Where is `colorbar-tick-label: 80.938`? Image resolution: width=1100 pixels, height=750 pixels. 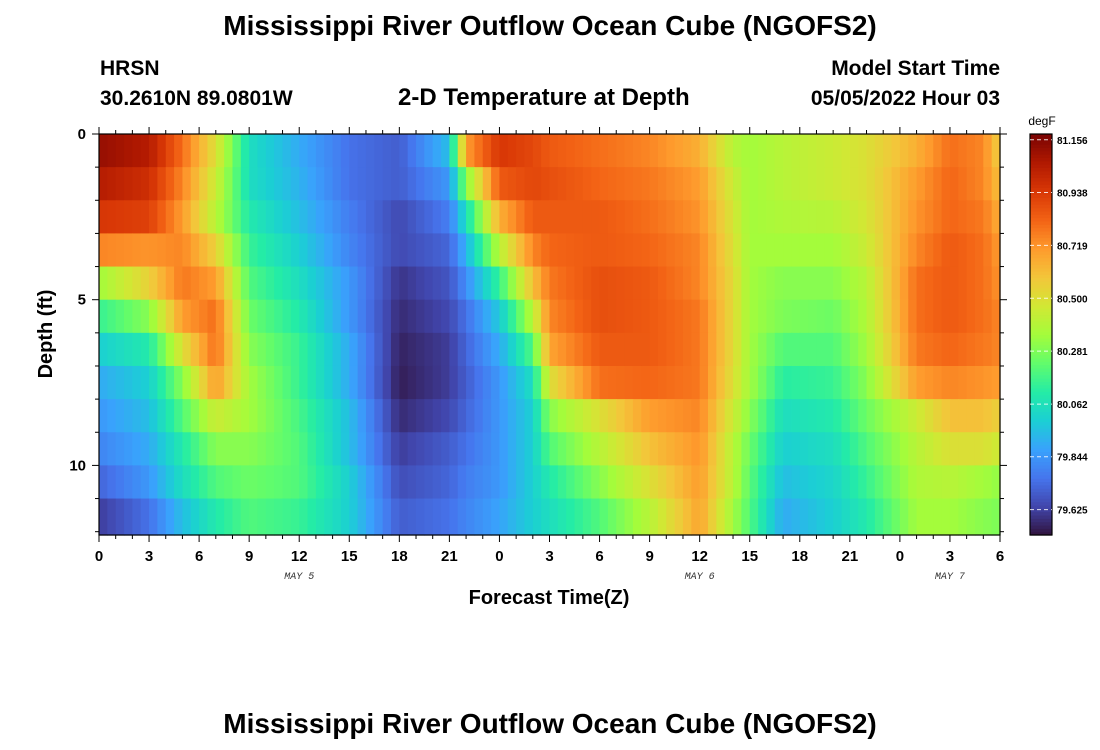 colorbar-tick-label: 80.938 is located at coordinates (1072, 193).